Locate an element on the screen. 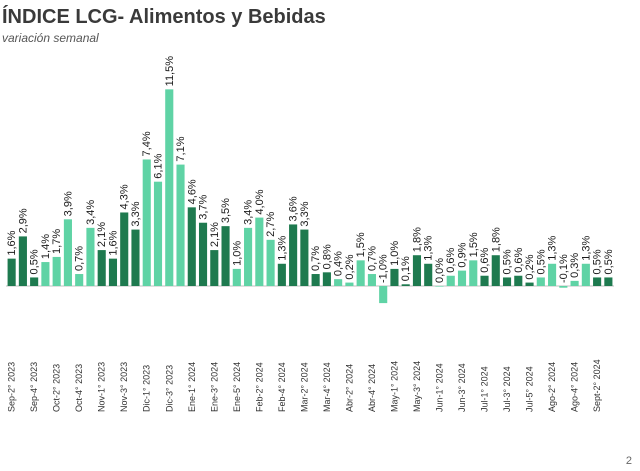  value-label-19: 3,5% is located at coordinates (226, 210).